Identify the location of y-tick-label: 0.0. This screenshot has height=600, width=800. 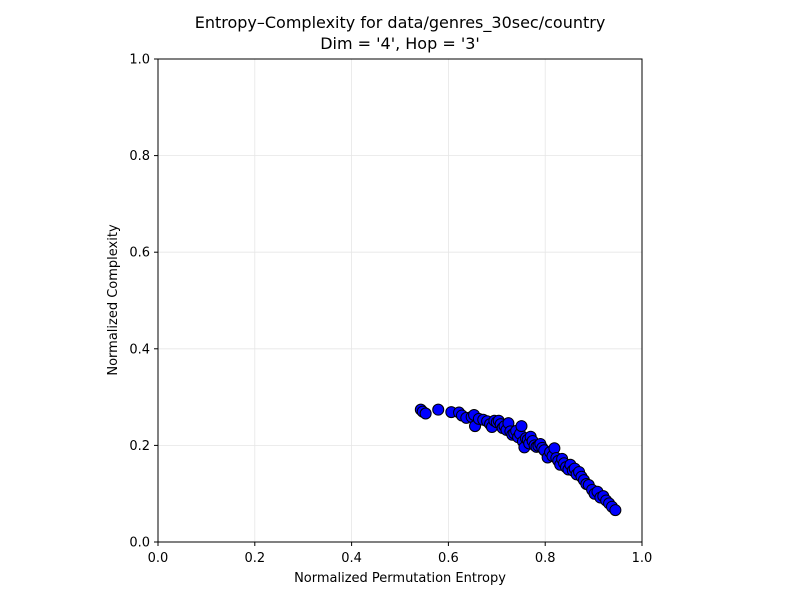
(139, 543).